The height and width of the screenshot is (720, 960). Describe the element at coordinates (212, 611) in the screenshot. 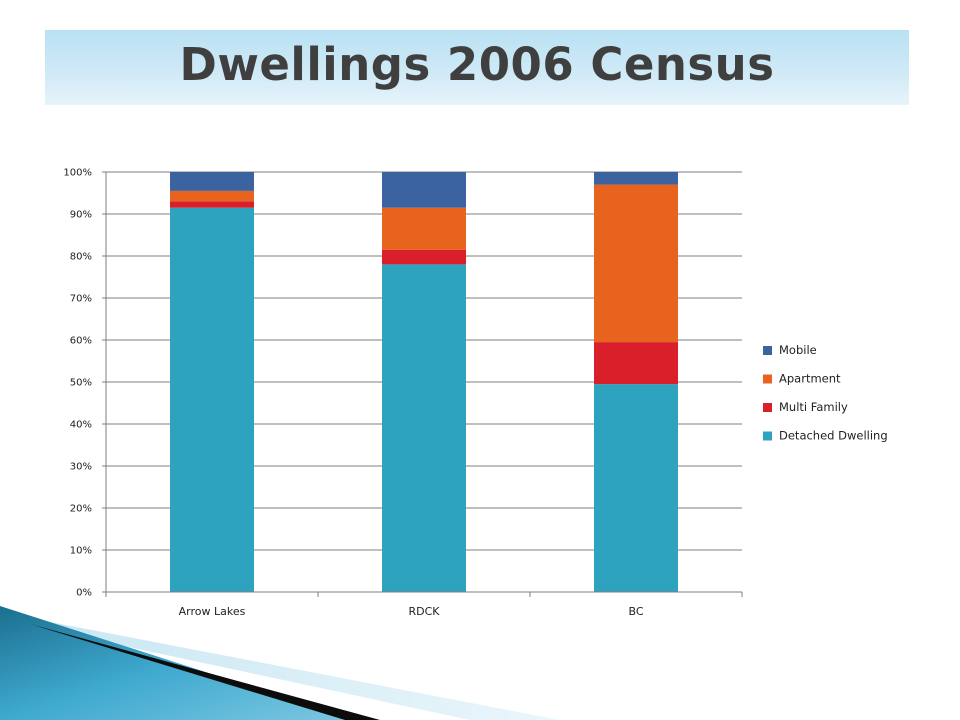

I see `x-category-label: Arrow Lakes` at that location.